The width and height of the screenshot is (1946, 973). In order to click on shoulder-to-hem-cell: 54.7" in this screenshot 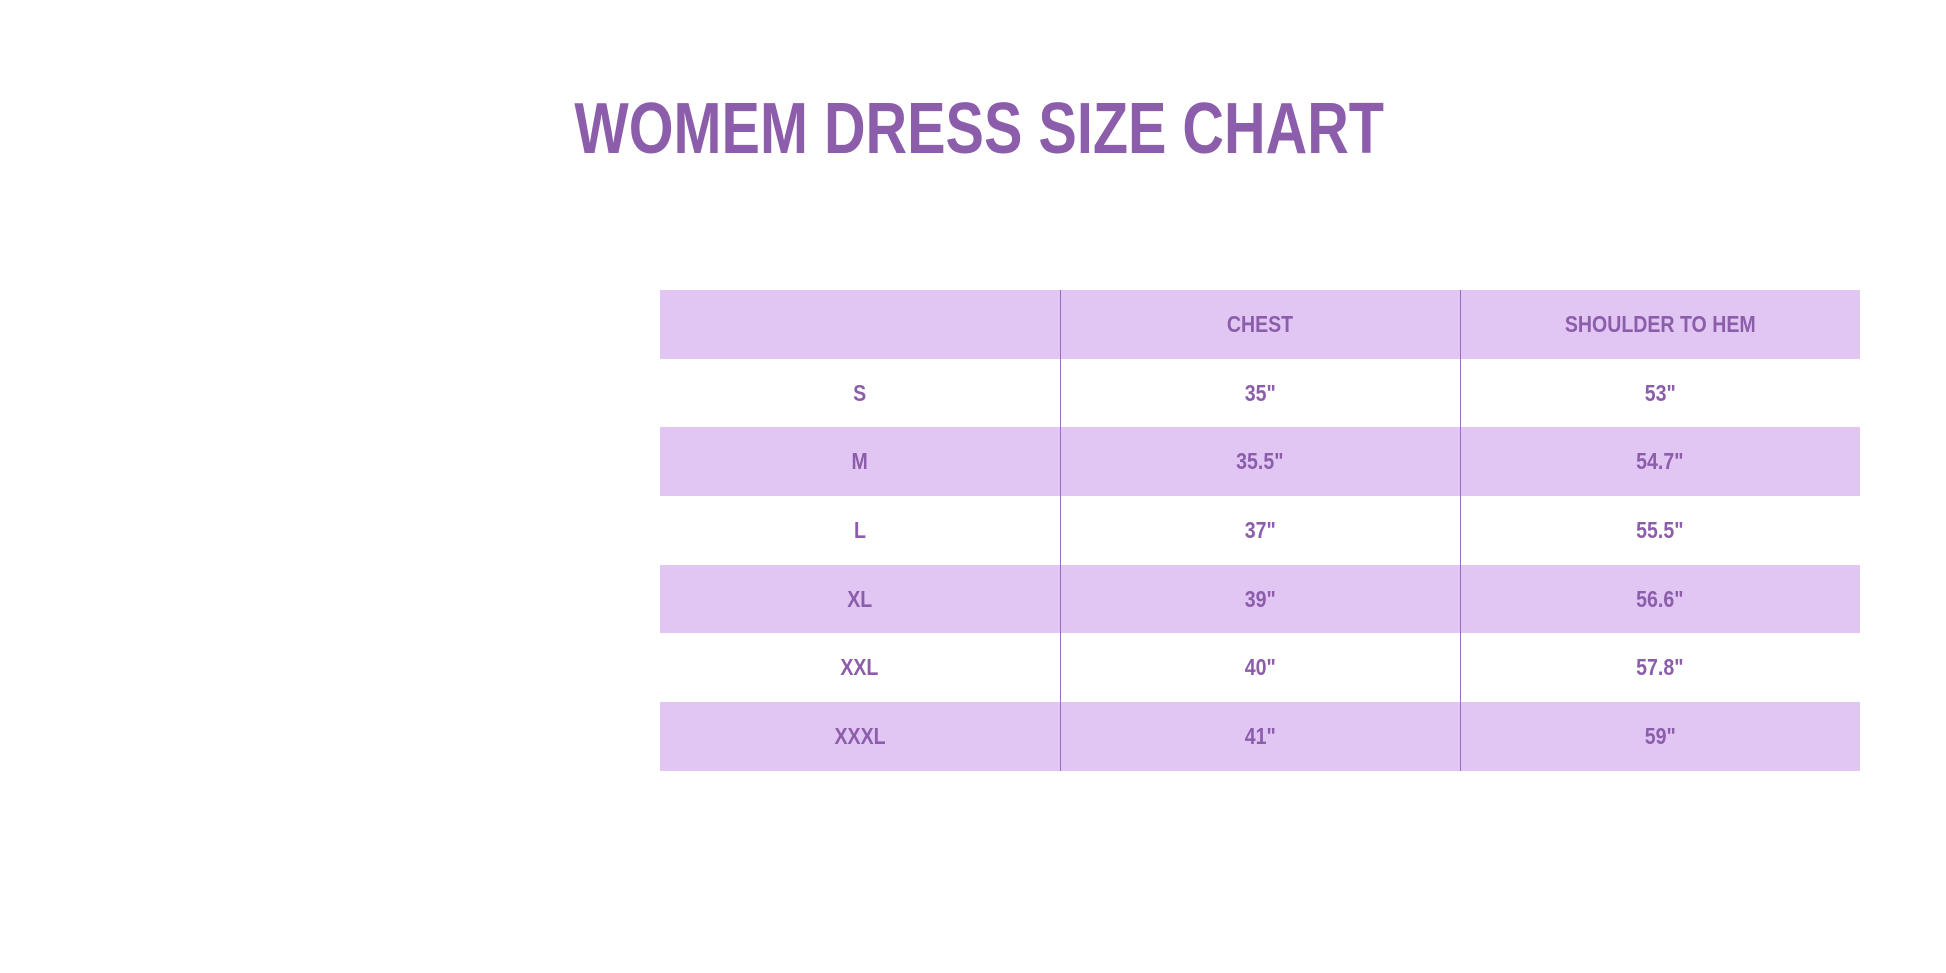, I will do `click(1659, 462)`.